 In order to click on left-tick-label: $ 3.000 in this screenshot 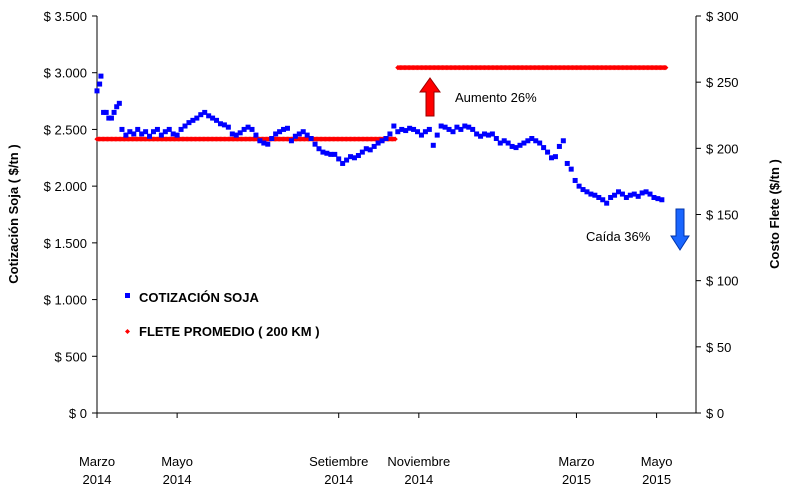, I will do `click(65, 73)`.